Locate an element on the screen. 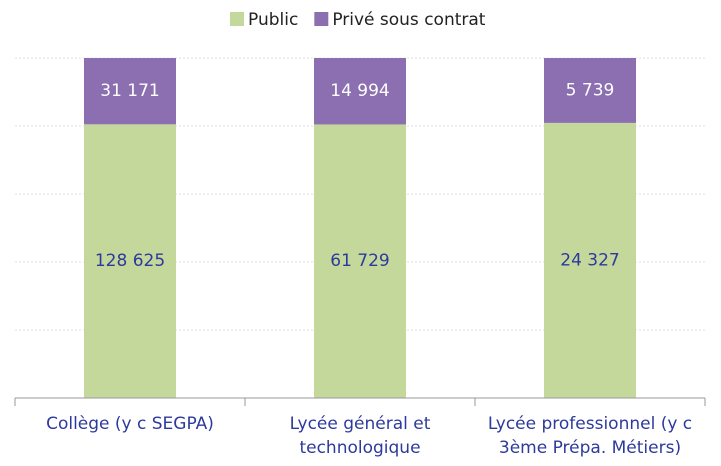 This screenshot has width=721, height=466. data-label: 128 625 is located at coordinates (130, 261).